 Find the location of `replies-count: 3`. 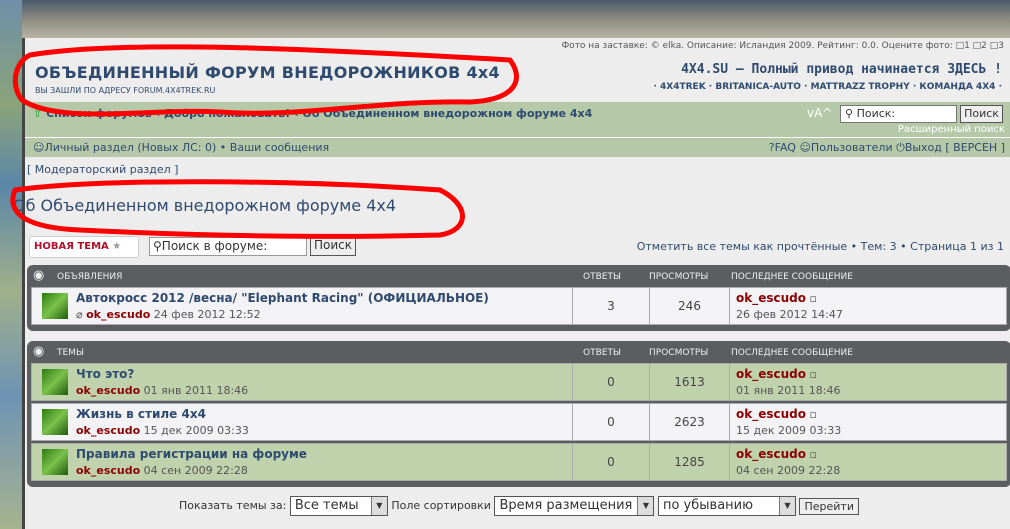

replies-count: 3 is located at coordinates (610, 306).